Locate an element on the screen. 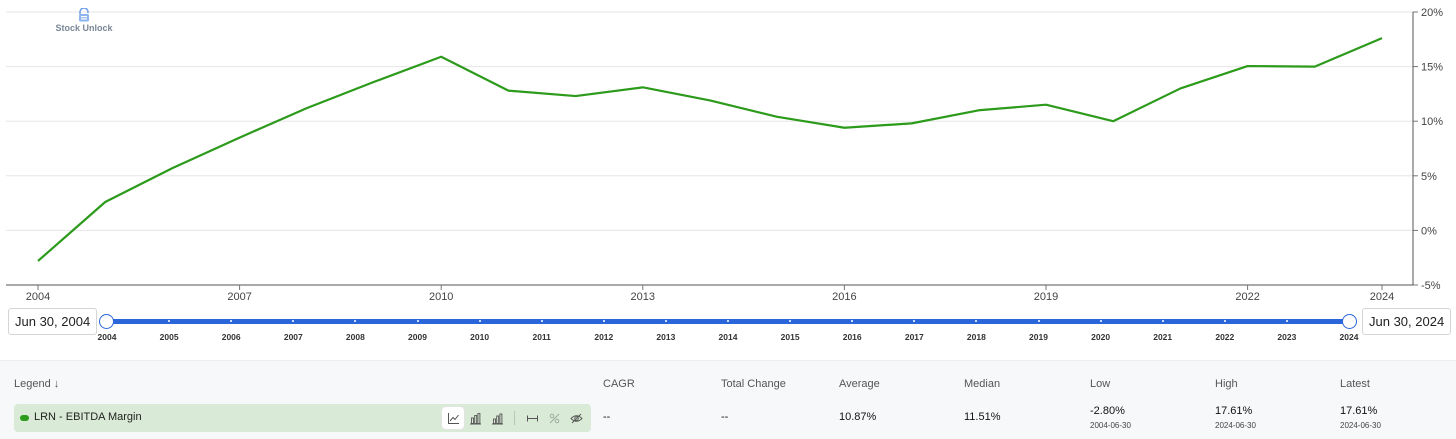 The height and width of the screenshot is (439, 1456). range-year-label: 2023 is located at coordinates (1287, 337).